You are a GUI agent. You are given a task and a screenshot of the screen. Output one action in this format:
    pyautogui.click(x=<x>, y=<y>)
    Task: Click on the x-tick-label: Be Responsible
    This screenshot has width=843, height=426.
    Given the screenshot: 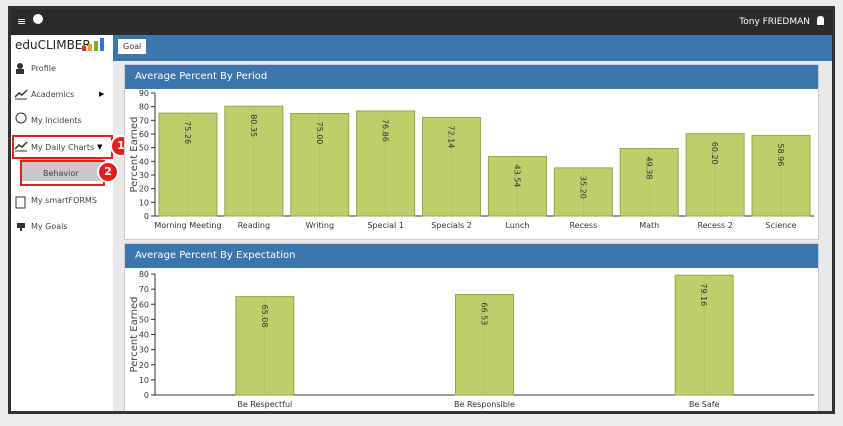 What is the action you would take?
    pyautogui.click(x=484, y=404)
    